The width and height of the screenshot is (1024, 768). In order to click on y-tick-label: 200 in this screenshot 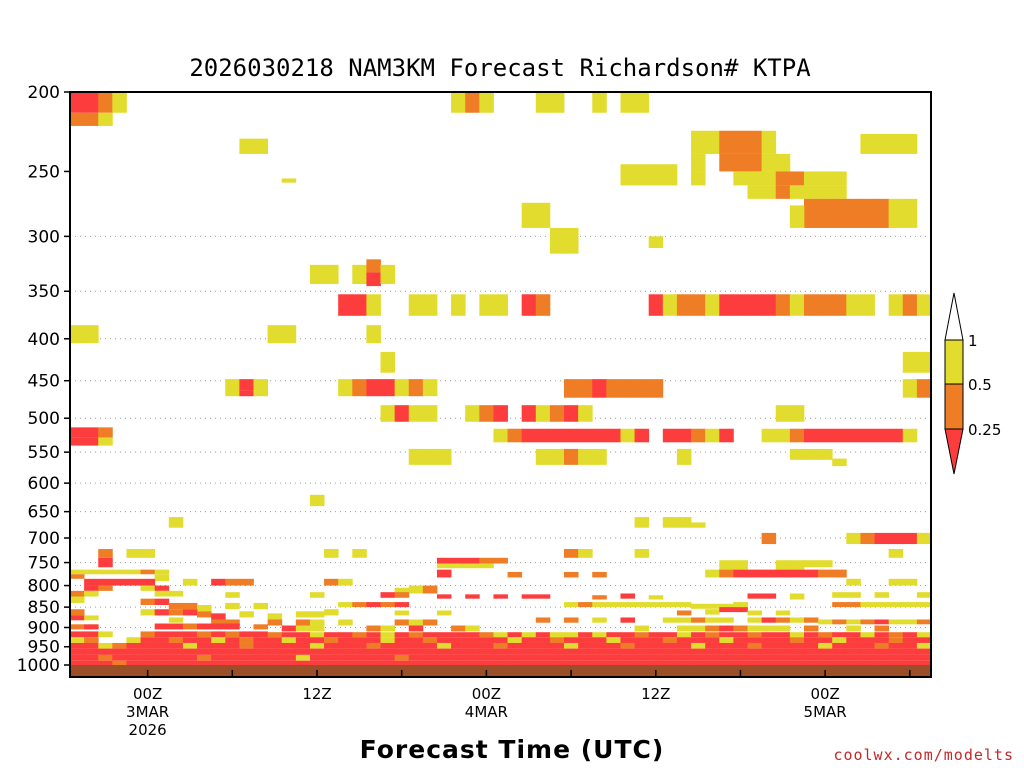, I will do `click(44, 93)`.